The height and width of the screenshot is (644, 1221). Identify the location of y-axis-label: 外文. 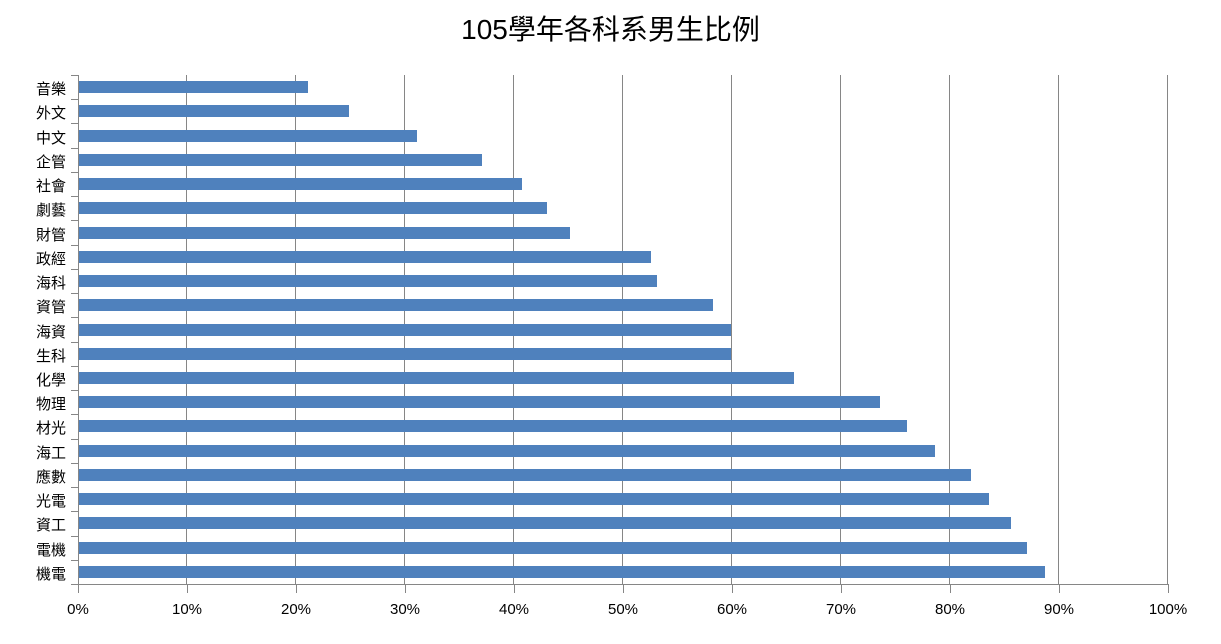
(50, 114).